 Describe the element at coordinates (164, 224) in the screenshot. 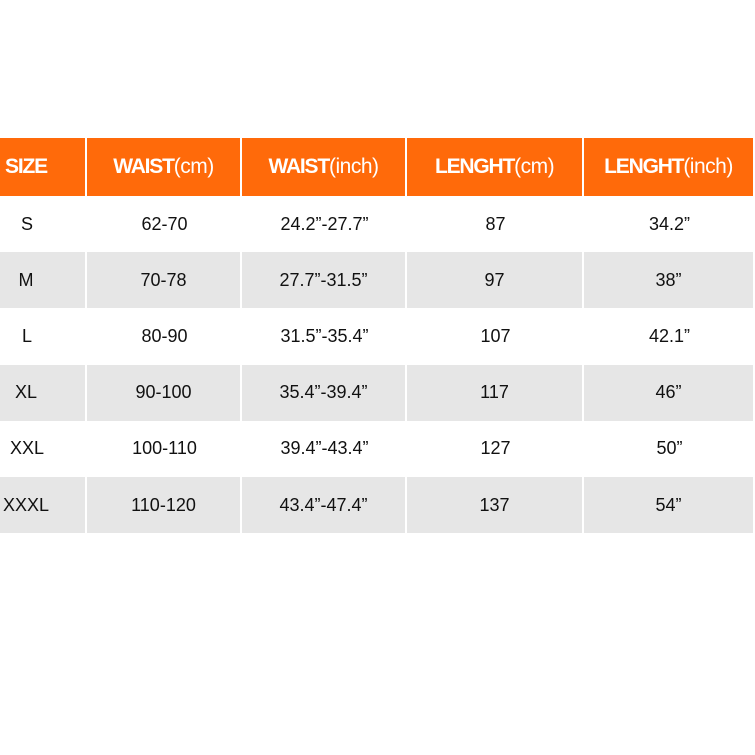

I see `value-cell: 62-70` at that location.